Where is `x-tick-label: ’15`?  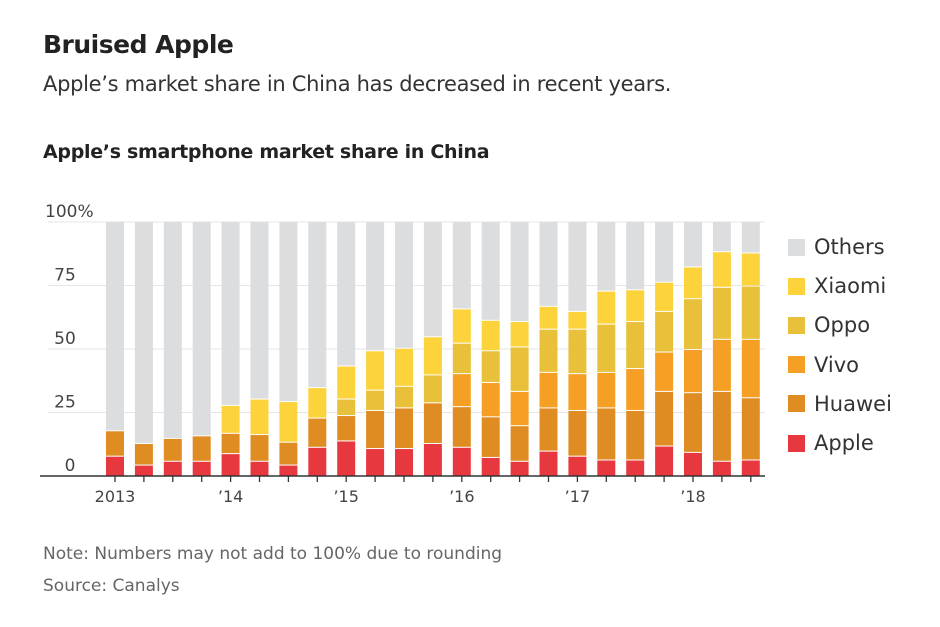
x-tick-label: ’15 is located at coordinates (345, 496).